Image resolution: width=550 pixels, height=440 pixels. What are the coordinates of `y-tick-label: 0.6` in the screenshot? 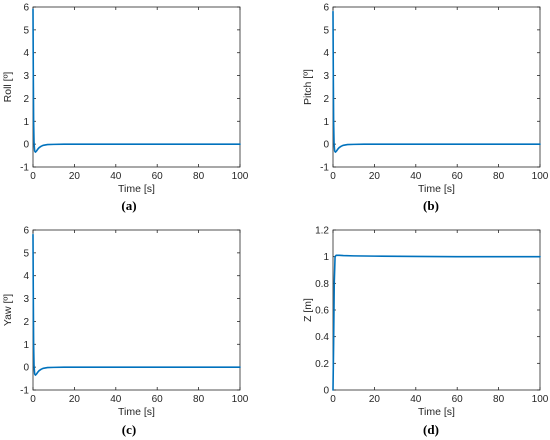 It's located at (322, 311).